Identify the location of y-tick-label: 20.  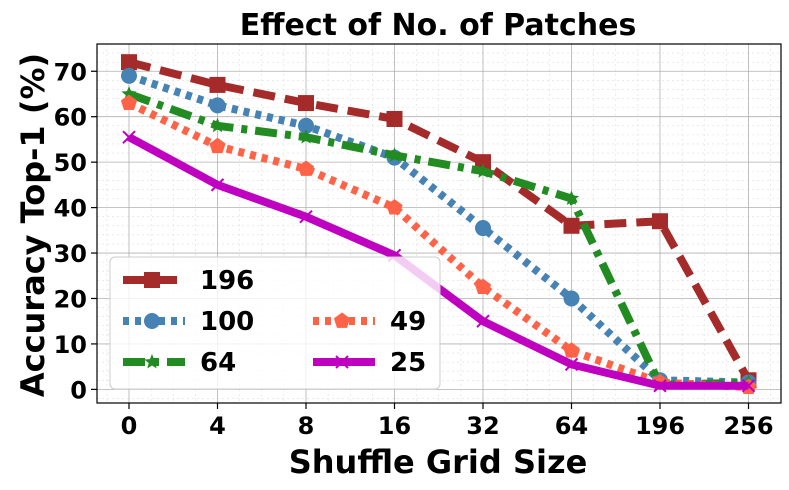
(70, 299).